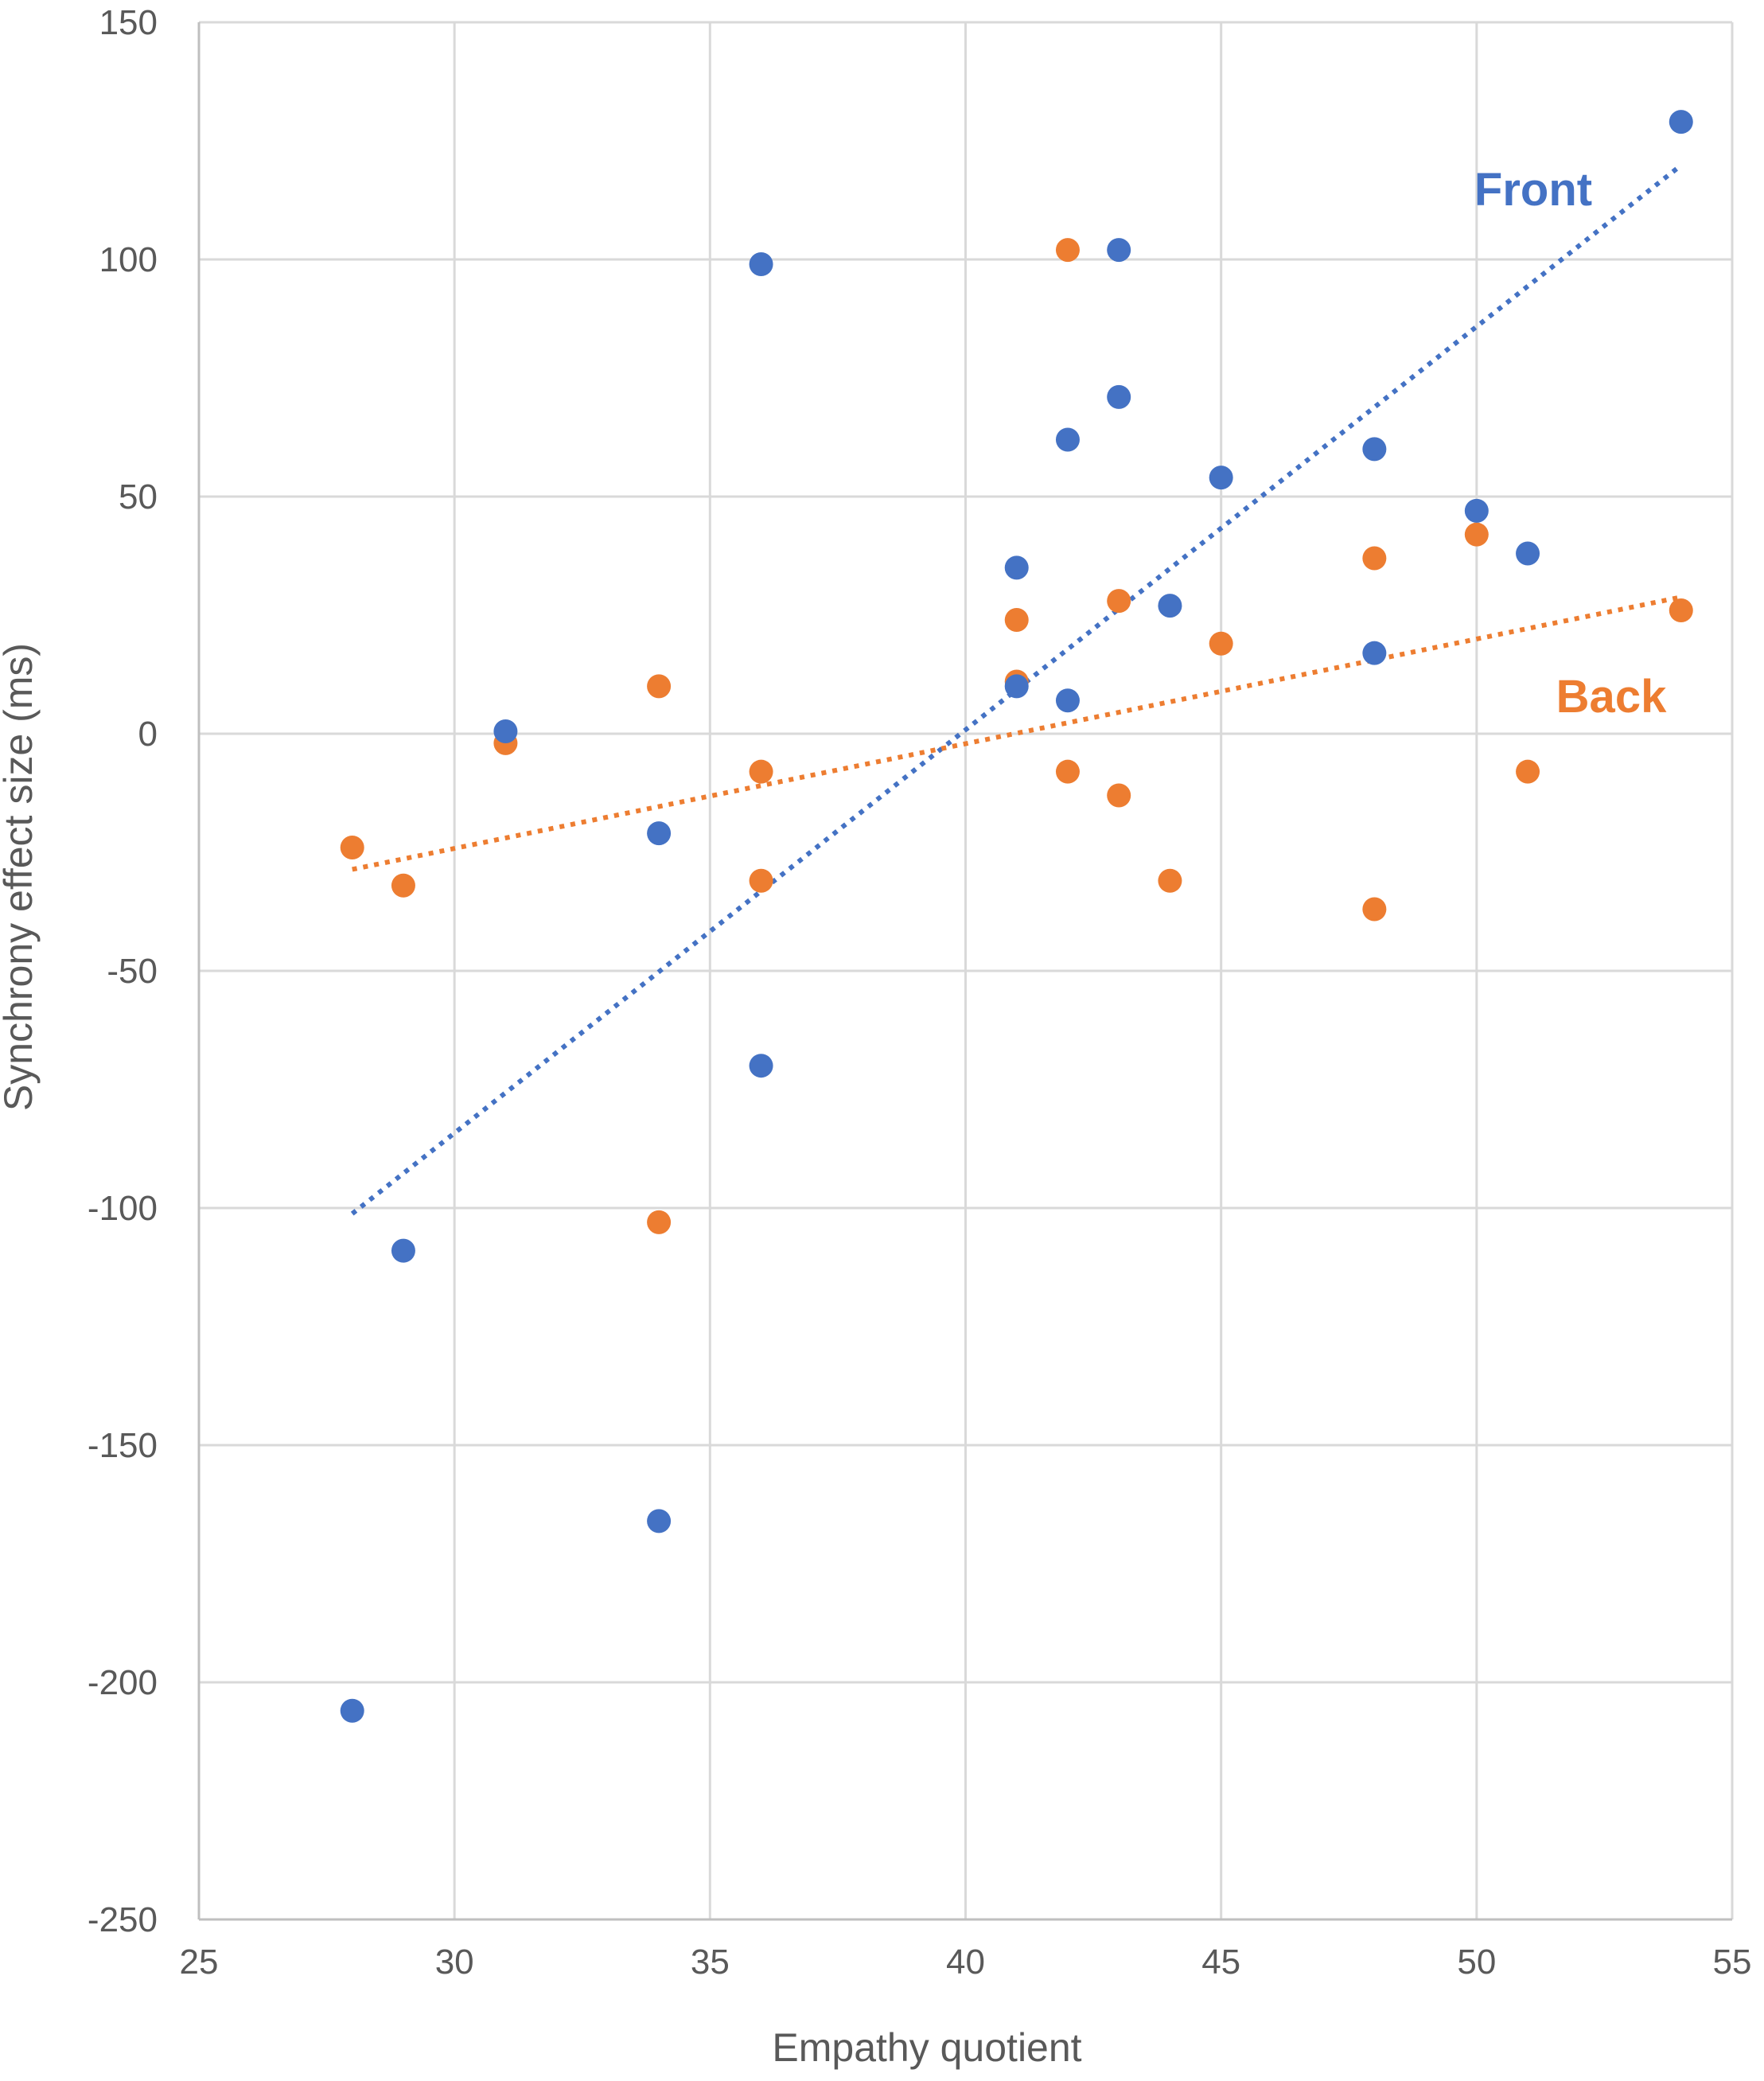 The width and height of the screenshot is (1764, 2081). I want to click on x-tick-label: 25, so click(199, 1962).